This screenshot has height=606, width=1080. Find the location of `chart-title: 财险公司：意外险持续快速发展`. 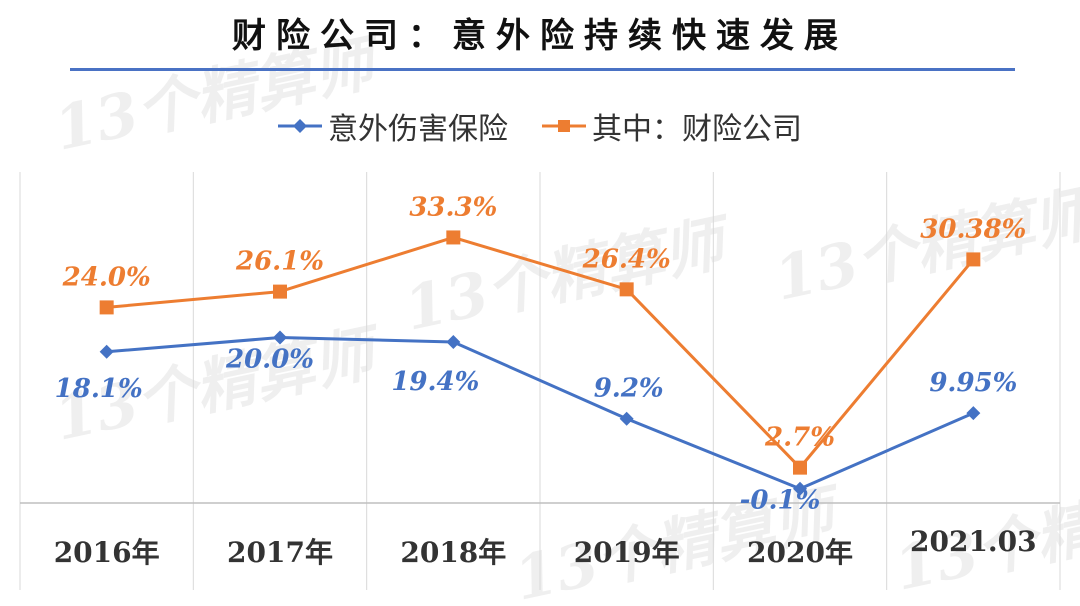

chart-title: 财险公司：意外险持续快速发展 is located at coordinates (540, 36).